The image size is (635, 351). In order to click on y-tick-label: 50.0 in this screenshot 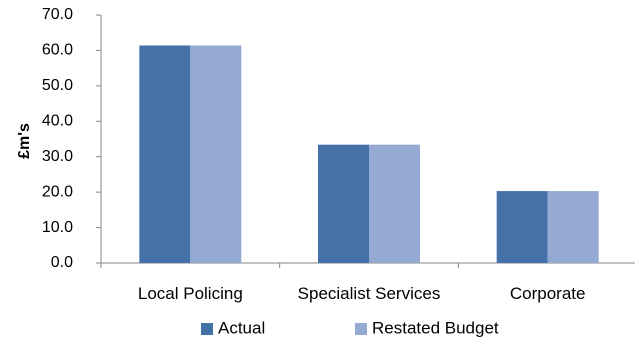, I will do `click(57, 85)`.